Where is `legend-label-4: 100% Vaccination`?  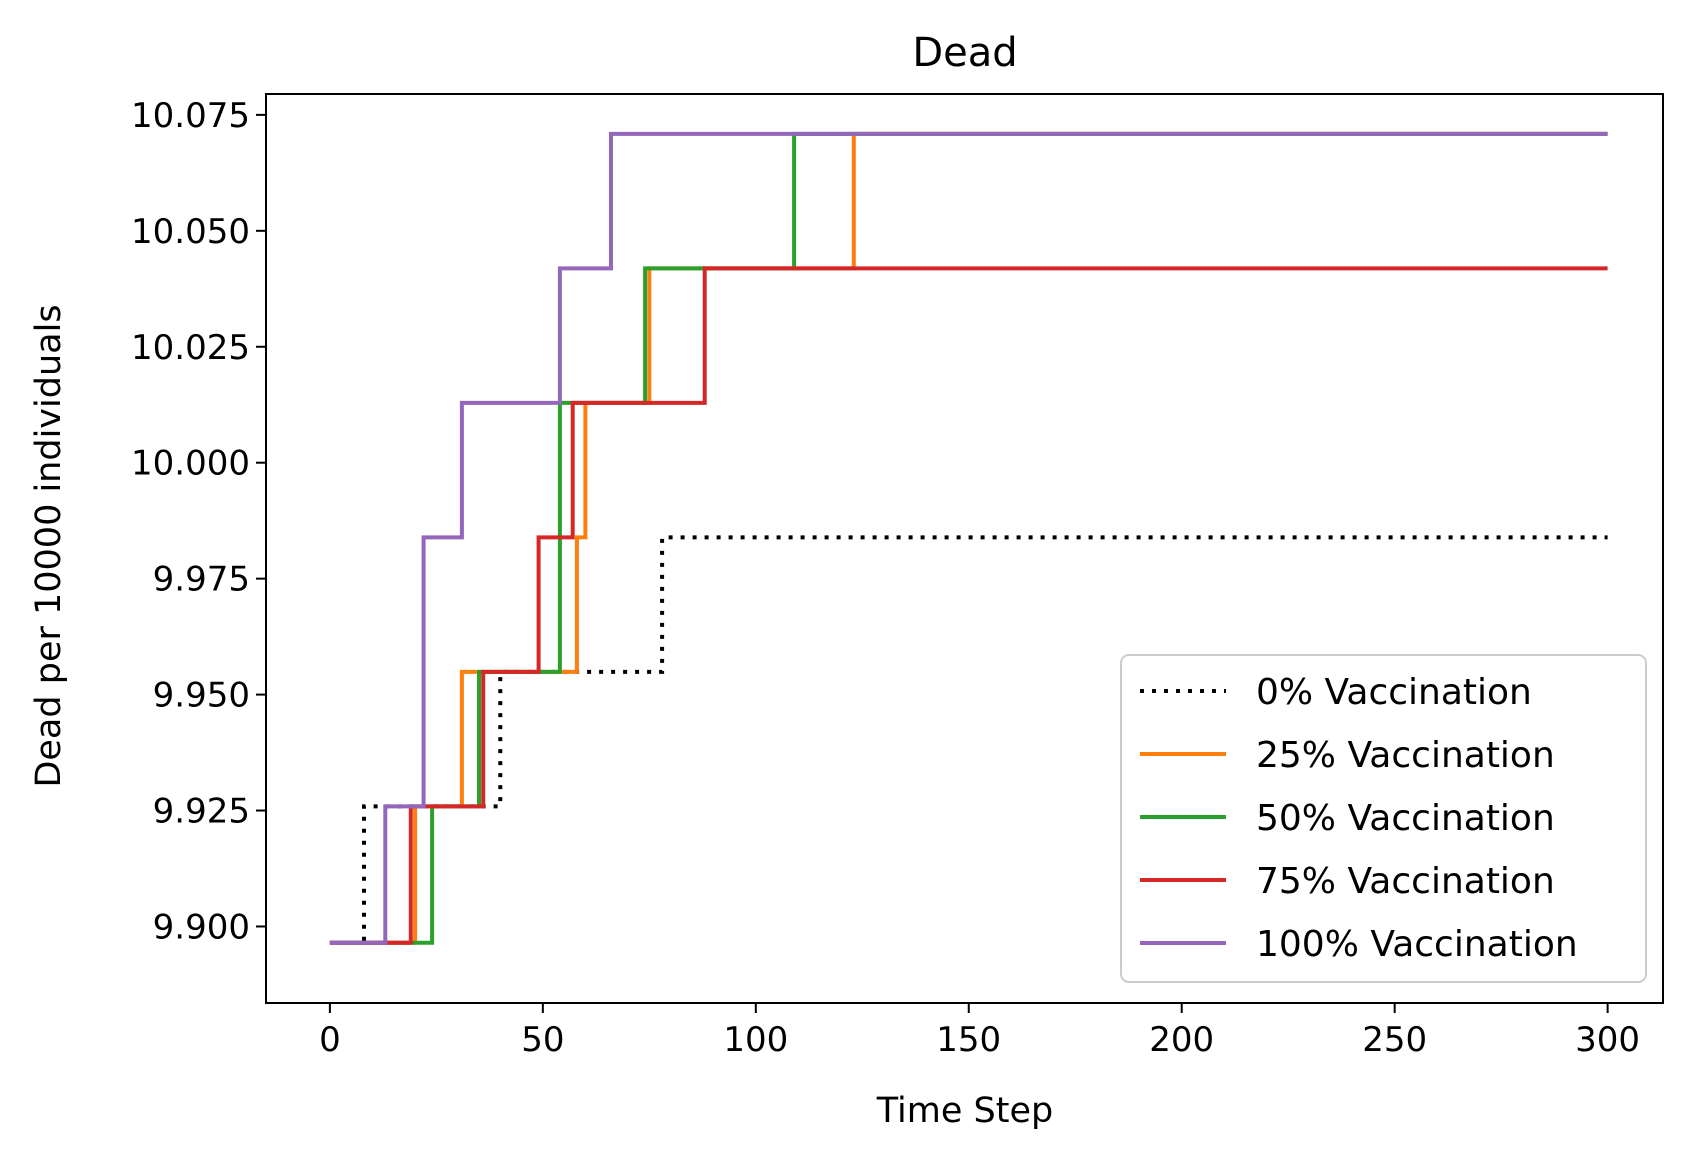 legend-label-4: 100% Vaccination is located at coordinates (1417, 944).